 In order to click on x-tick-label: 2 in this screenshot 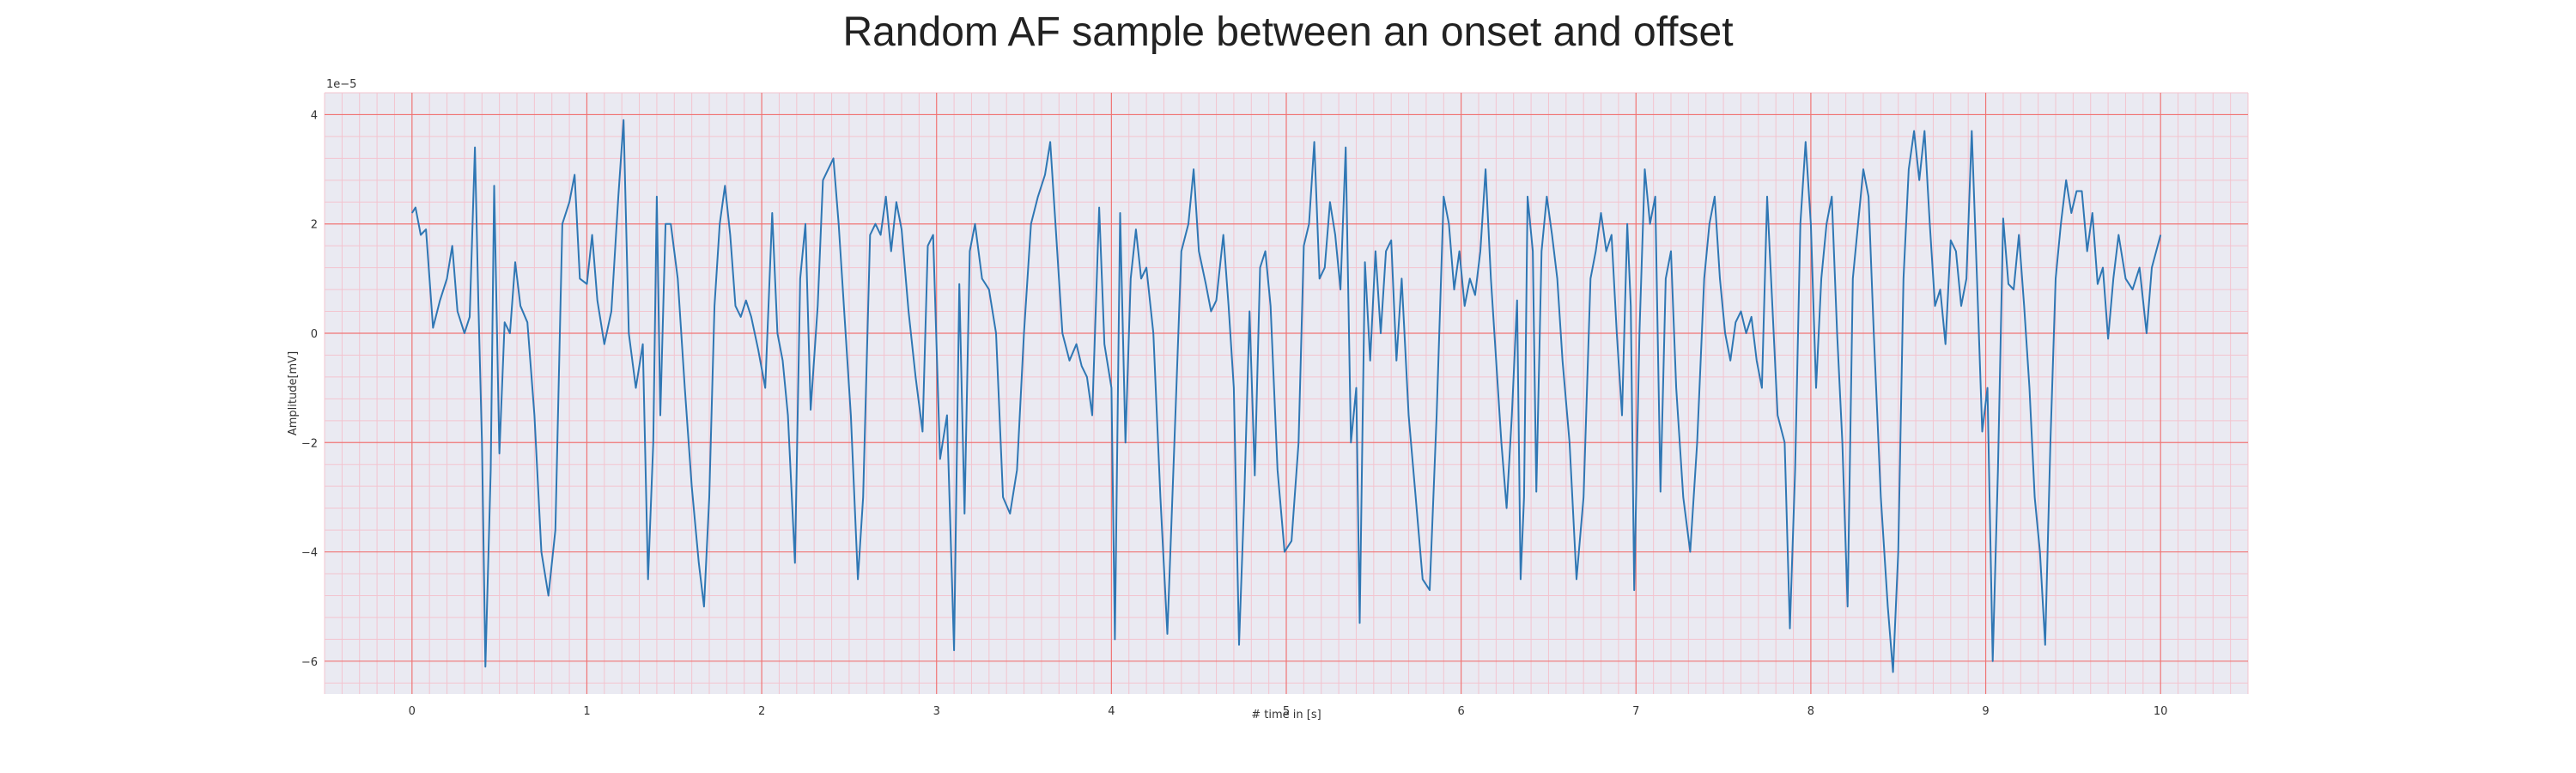, I will do `click(761, 711)`.